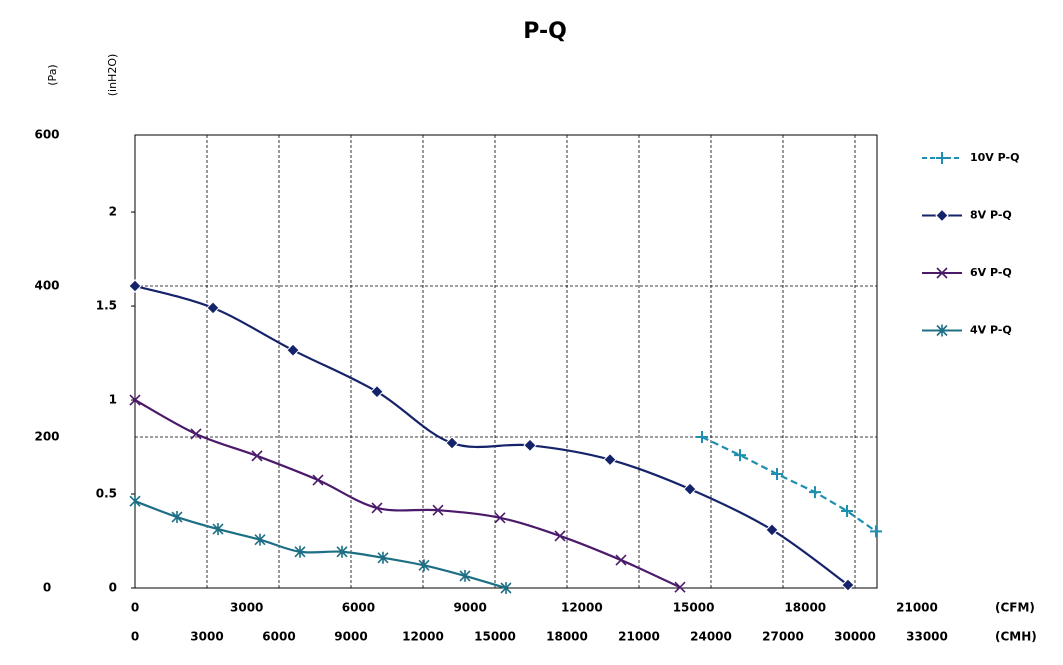 The width and height of the screenshot is (1063, 665). What do you see at coordinates (711, 637) in the screenshot?
I see `x-tick-label: 24000` at bounding box center [711, 637].